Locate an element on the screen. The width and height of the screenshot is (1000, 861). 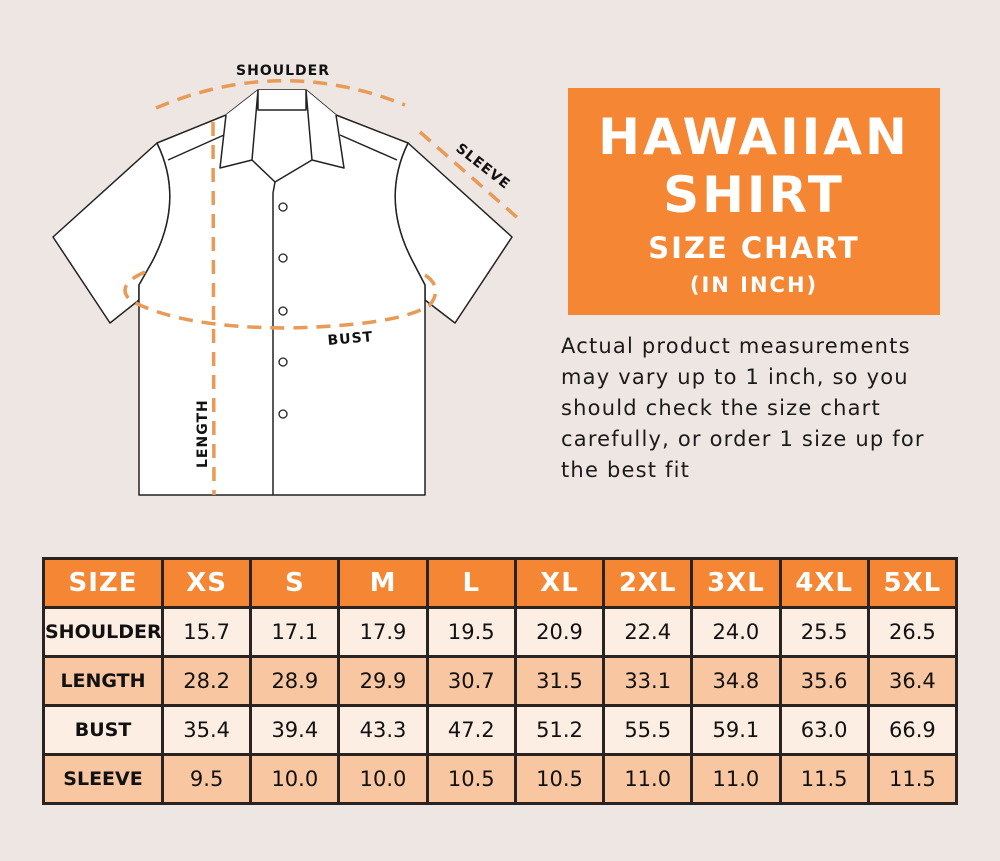
header-size-xs: XS is located at coordinates (206, 583).